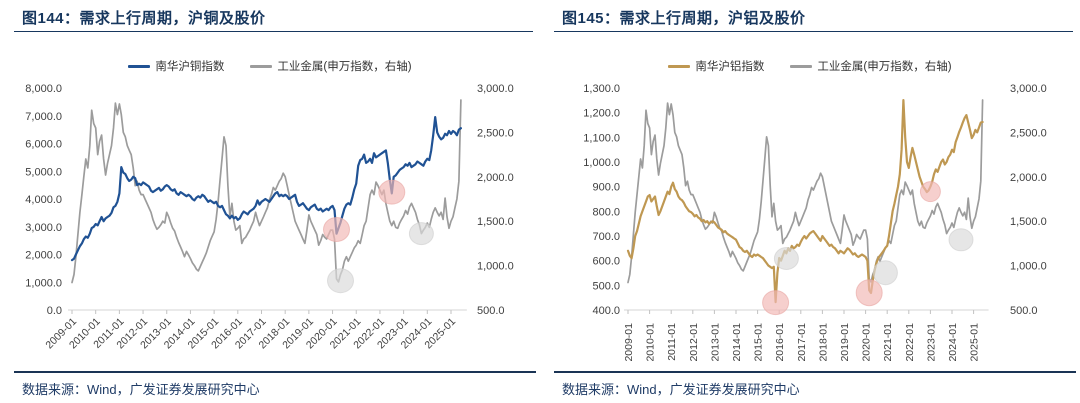 Image resolution: width=1080 pixels, height=403 pixels. I want to click on figure-title: 图145：需求上行周期，沪铝及股价, so click(684, 18).